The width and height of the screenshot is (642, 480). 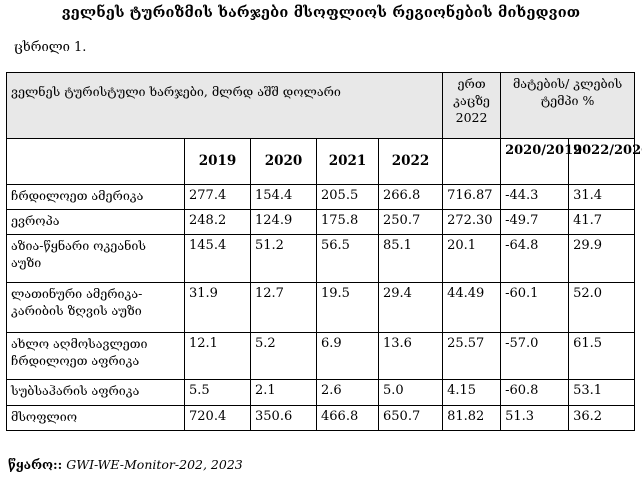 I want to click on region-cell: მსოფლიო, so click(x=95, y=418).